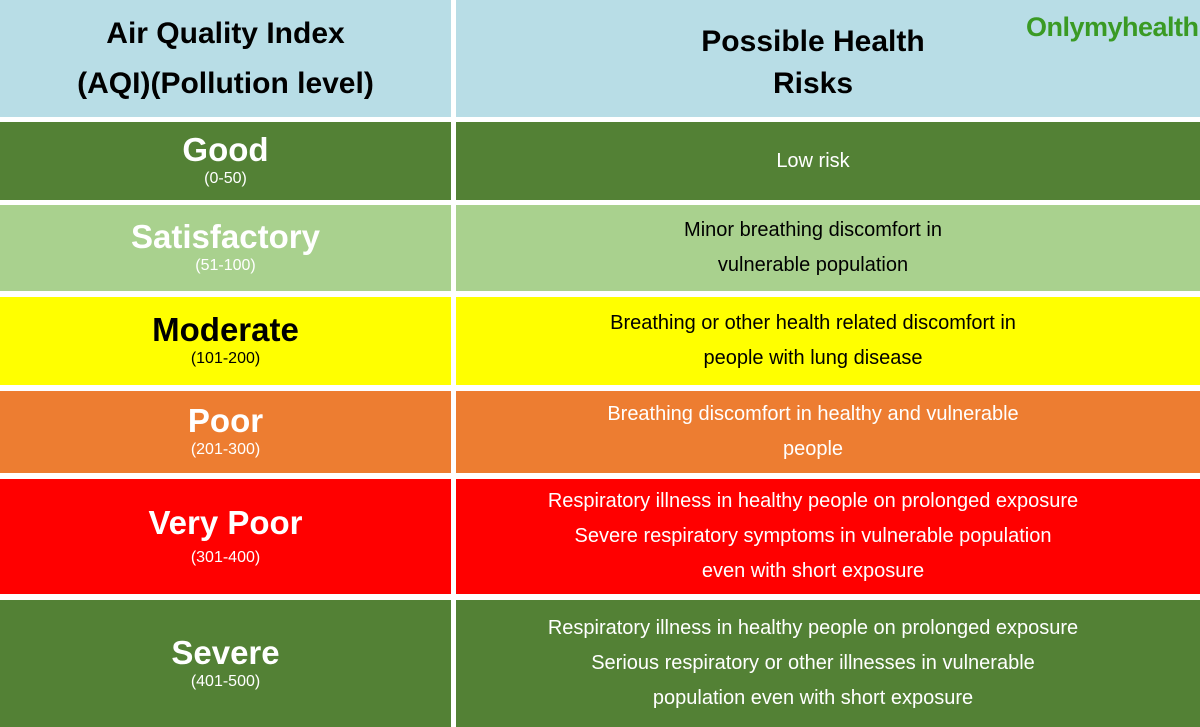  I want to click on level-cell: Good (0-50), so click(225, 161).